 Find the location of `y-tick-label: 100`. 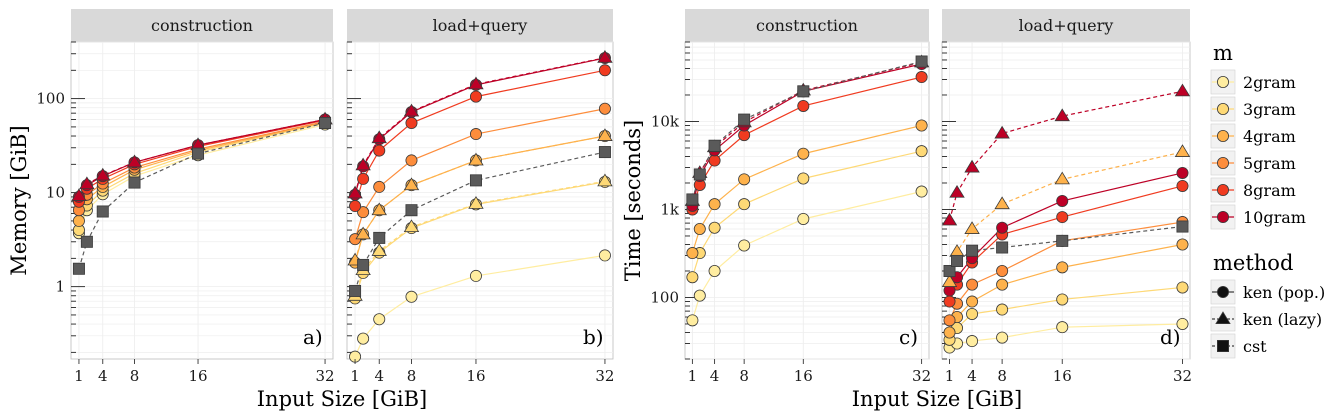

y-tick-label: 100 is located at coordinates (50, 99).